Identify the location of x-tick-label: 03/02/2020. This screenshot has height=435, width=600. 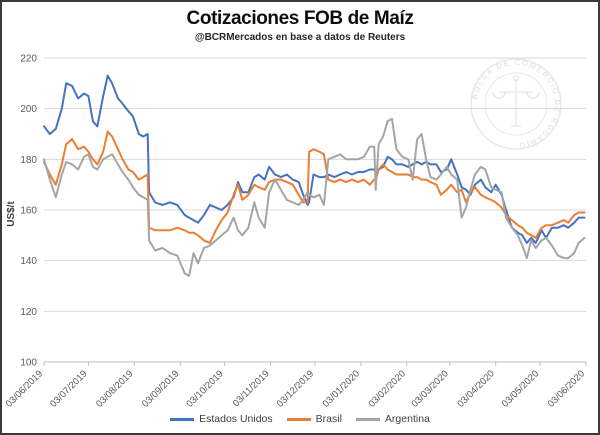
(387, 388).